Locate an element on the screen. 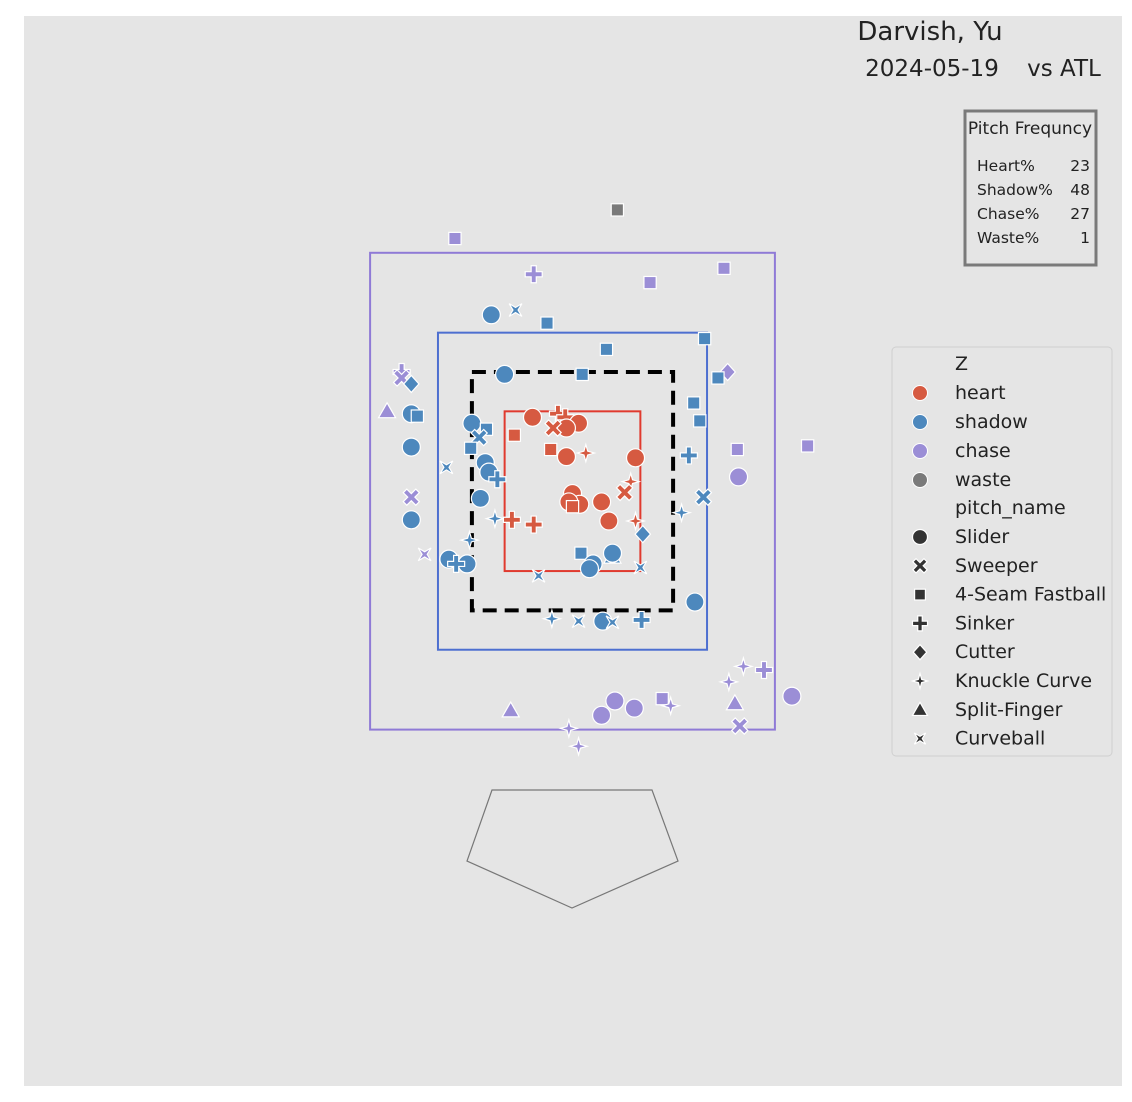 Image resolution: width=1132 pixels, height=1102 pixels. game-date: 2024-05-19 is located at coordinates (932, 69).